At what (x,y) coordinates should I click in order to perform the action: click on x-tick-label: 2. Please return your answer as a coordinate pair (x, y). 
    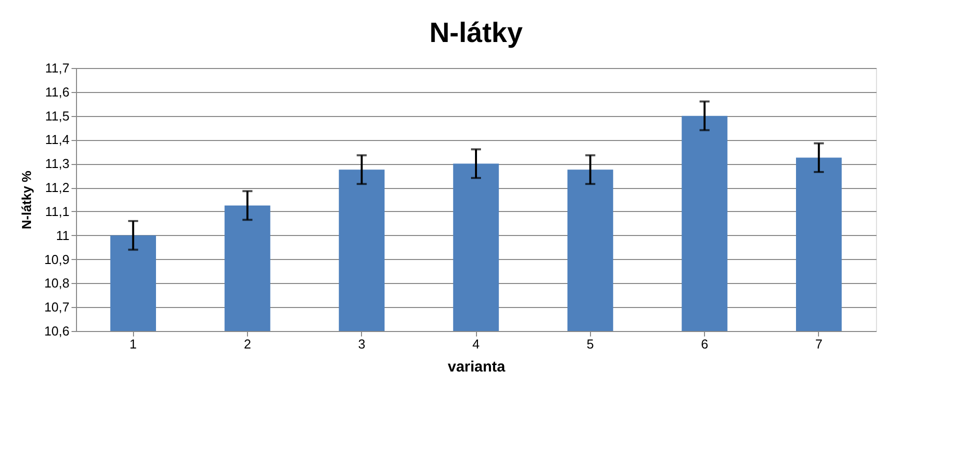
    Looking at the image, I should click on (248, 344).